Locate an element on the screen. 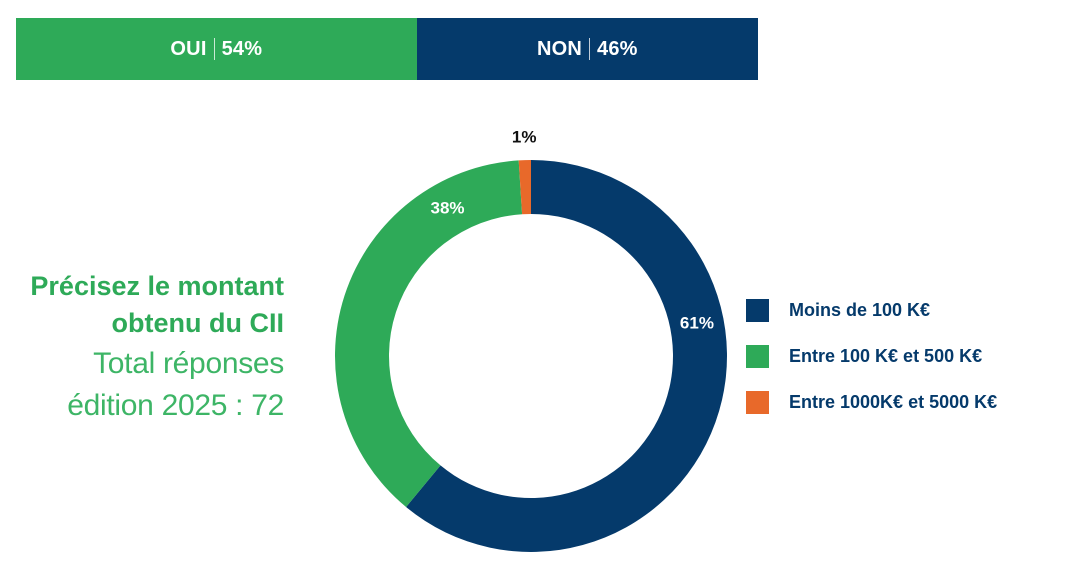  legend-label: Entre 100 K€ et 500 K€ is located at coordinates (886, 355).